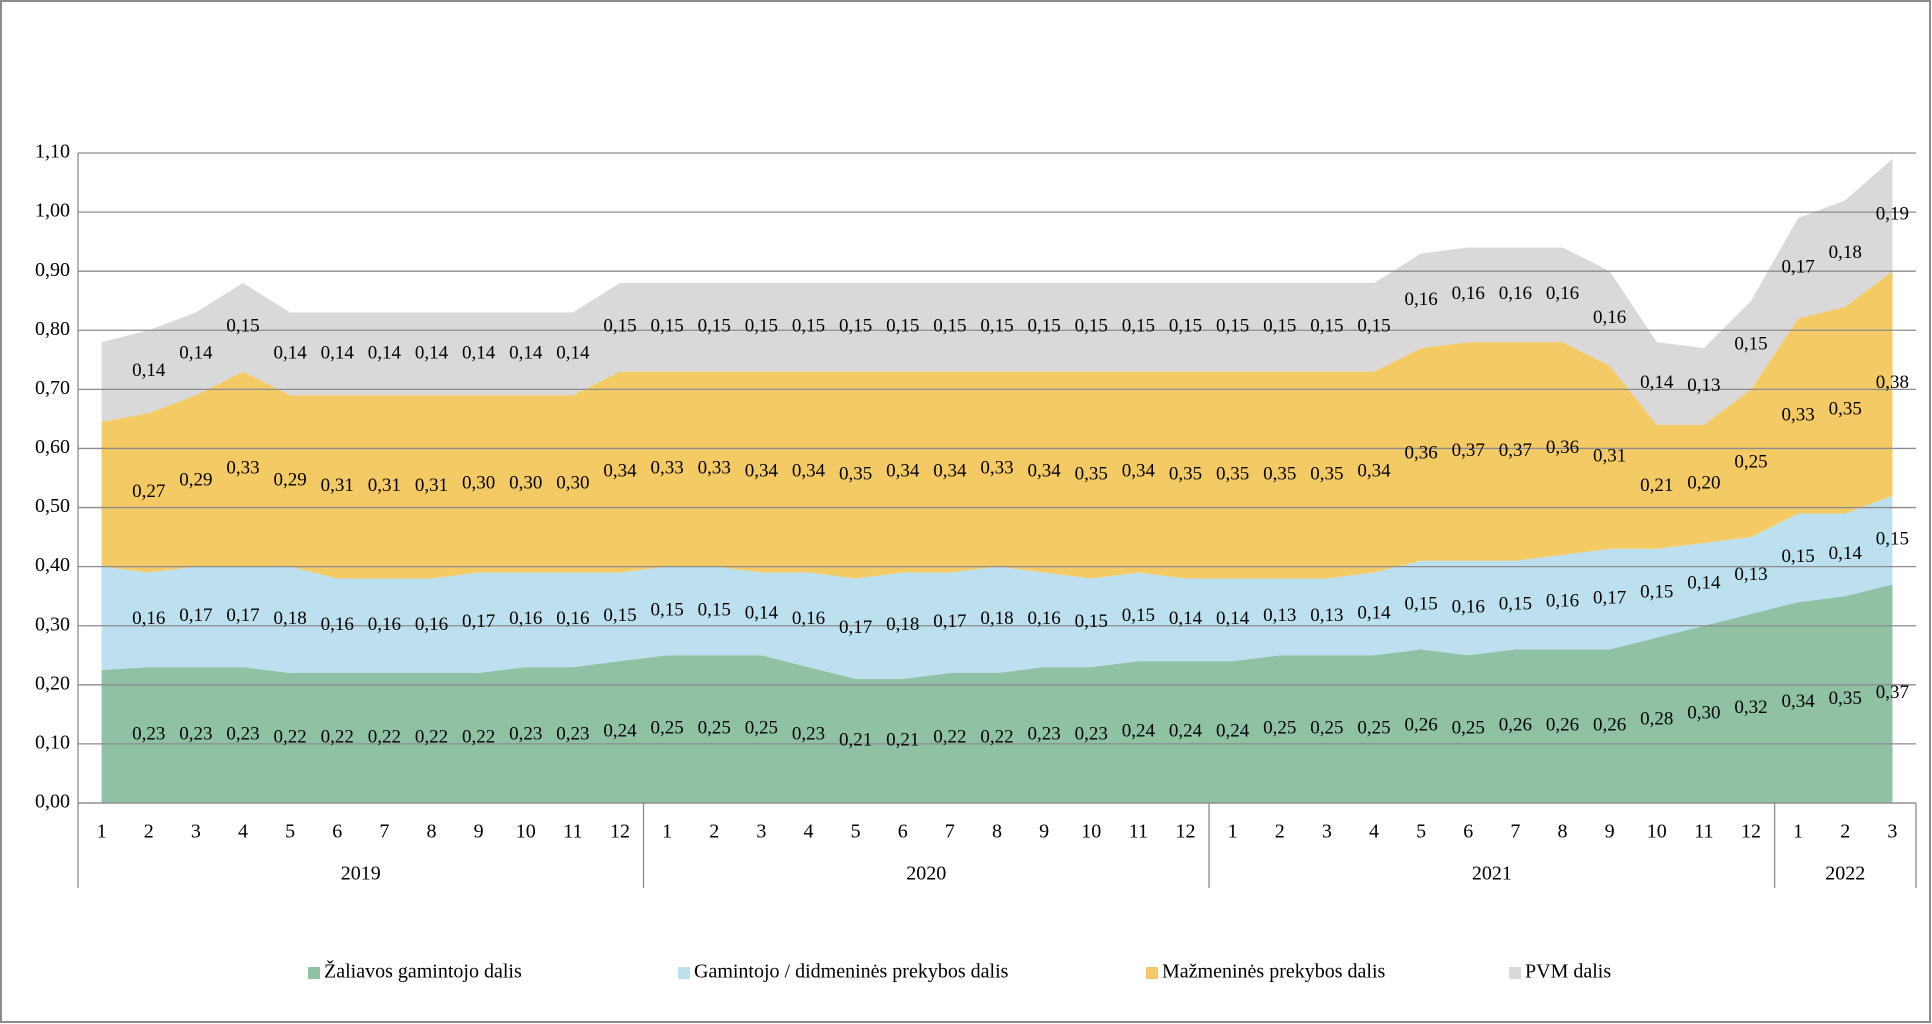  What do you see at coordinates (195, 479) in the screenshot?
I see `data-label: 0,29` at bounding box center [195, 479].